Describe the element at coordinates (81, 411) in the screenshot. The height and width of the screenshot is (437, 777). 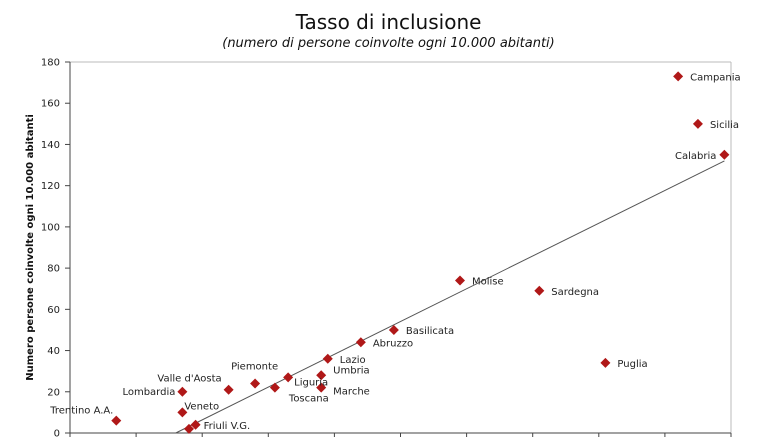
I see `point-label: Trentino A.A.` at that location.